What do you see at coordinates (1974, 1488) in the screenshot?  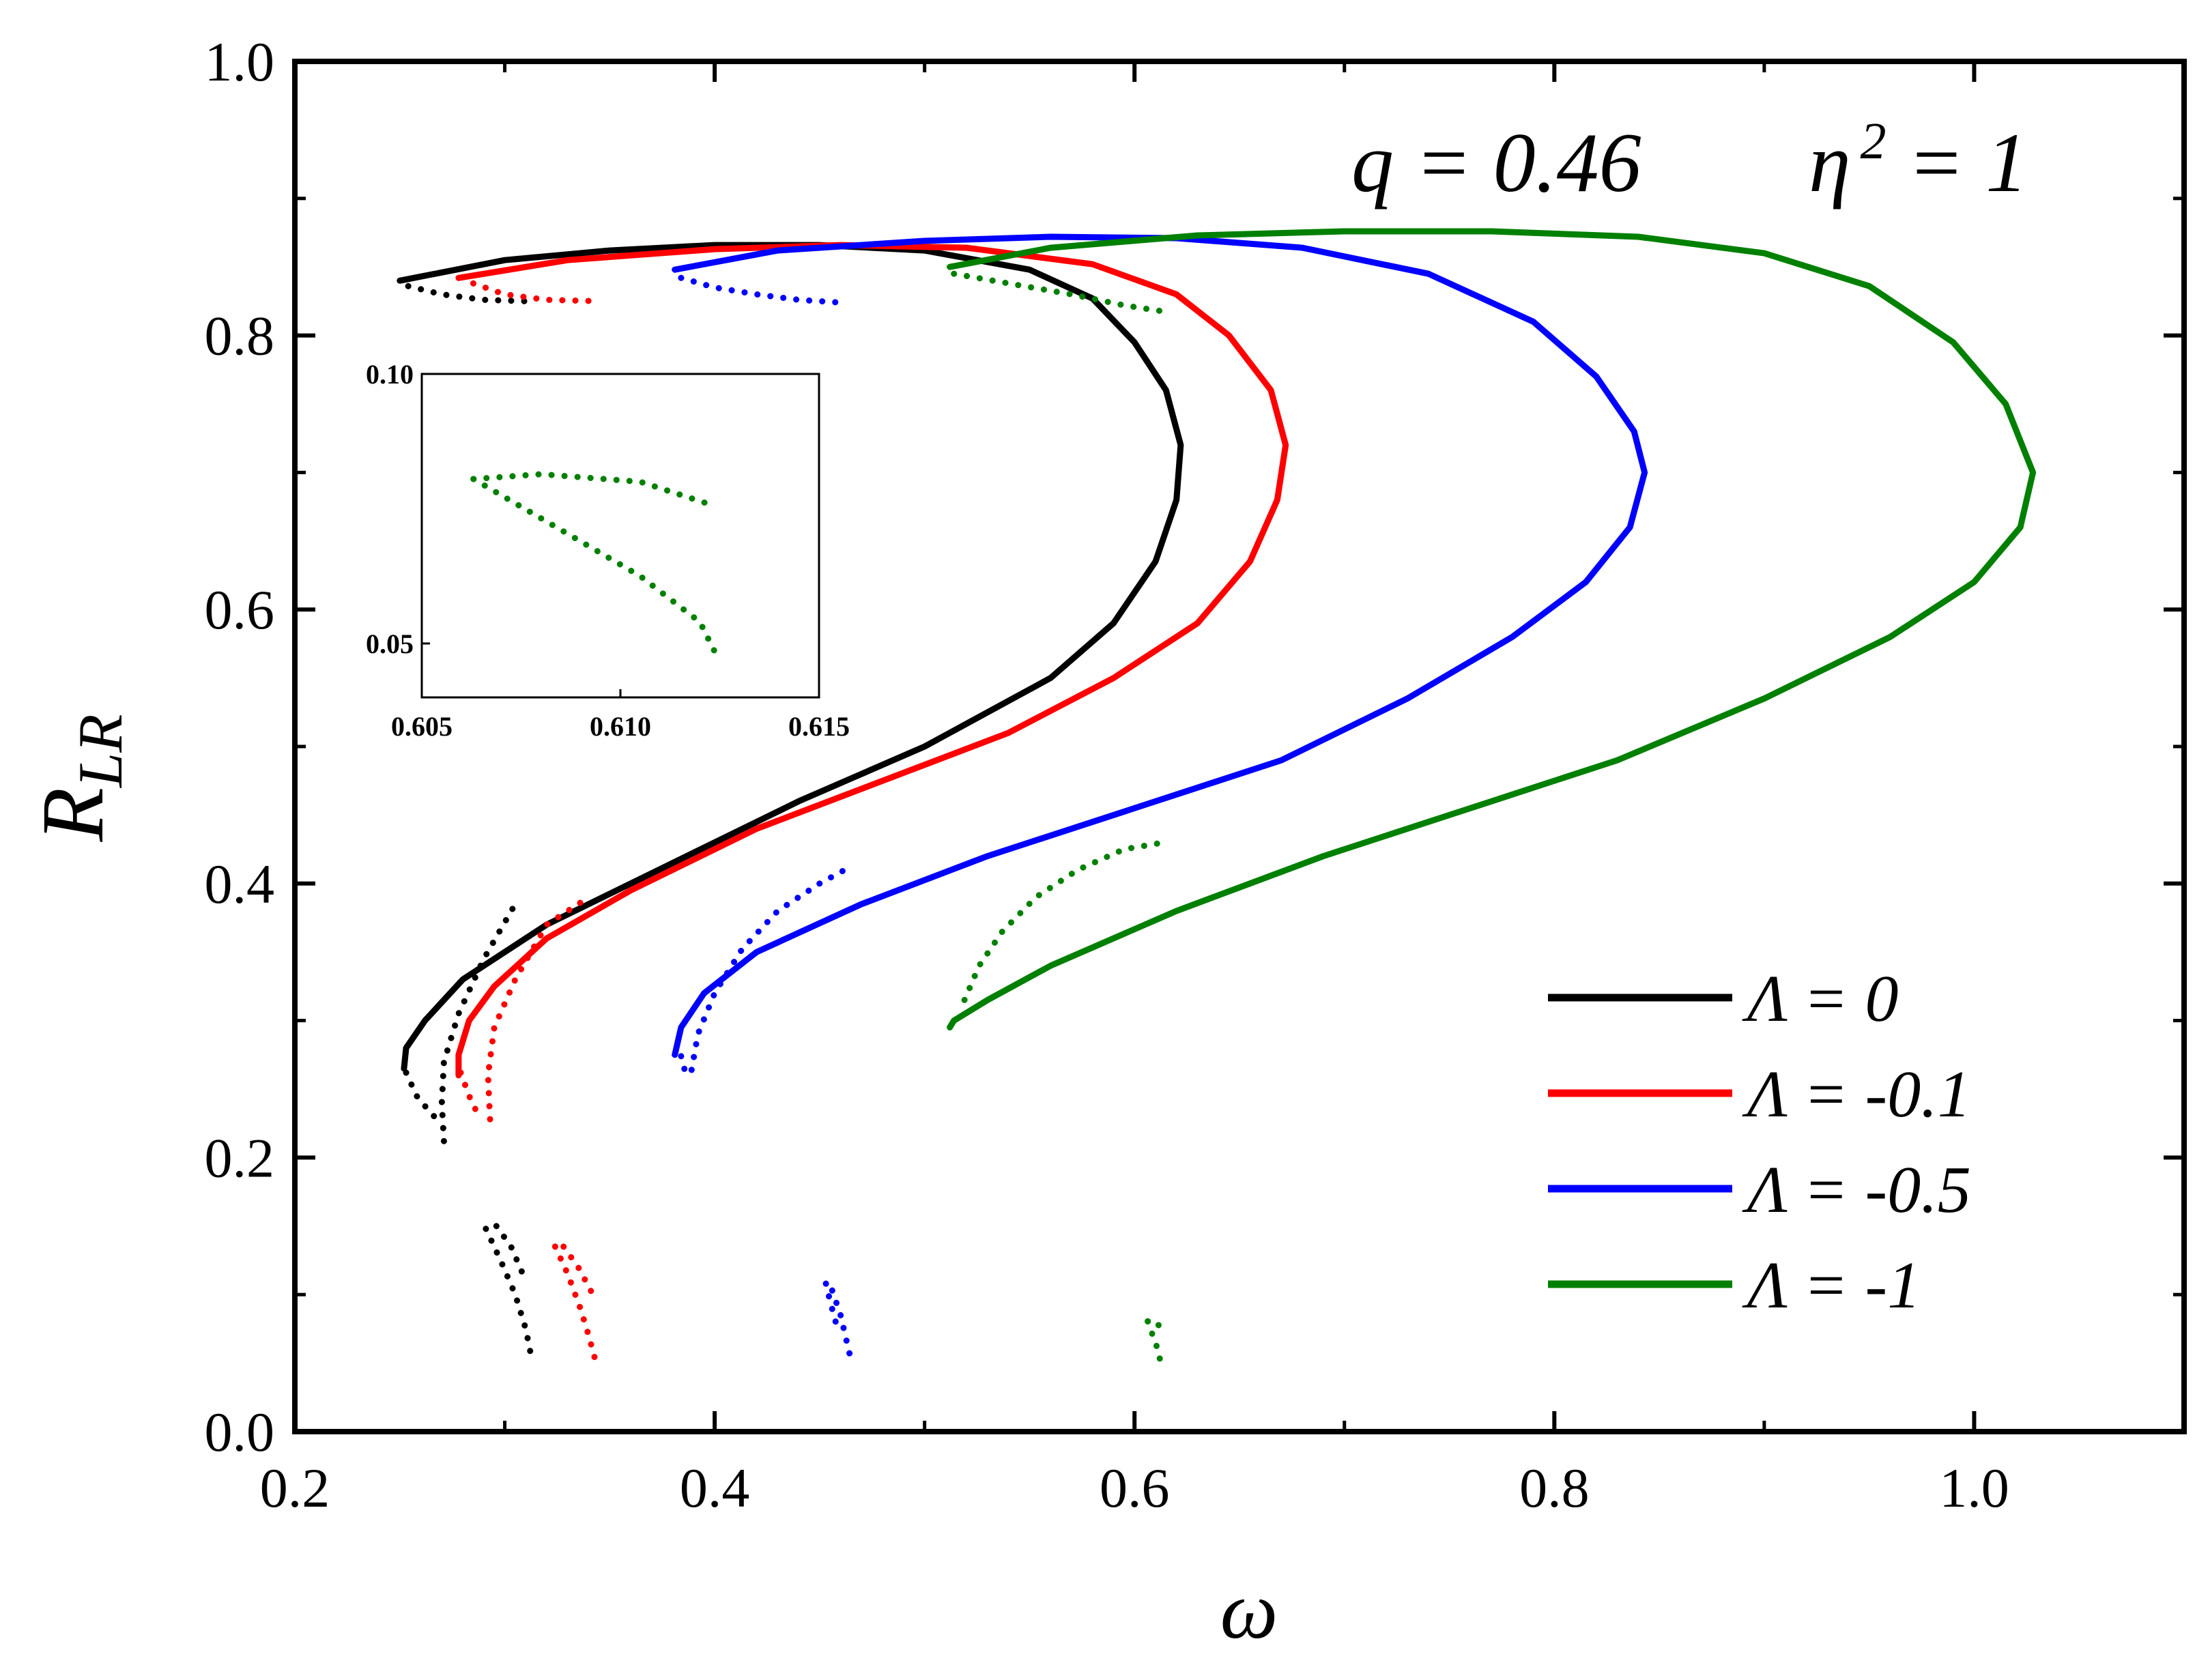 I see `x-tick-label: 1.0` at bounding box center [1974, 1488].